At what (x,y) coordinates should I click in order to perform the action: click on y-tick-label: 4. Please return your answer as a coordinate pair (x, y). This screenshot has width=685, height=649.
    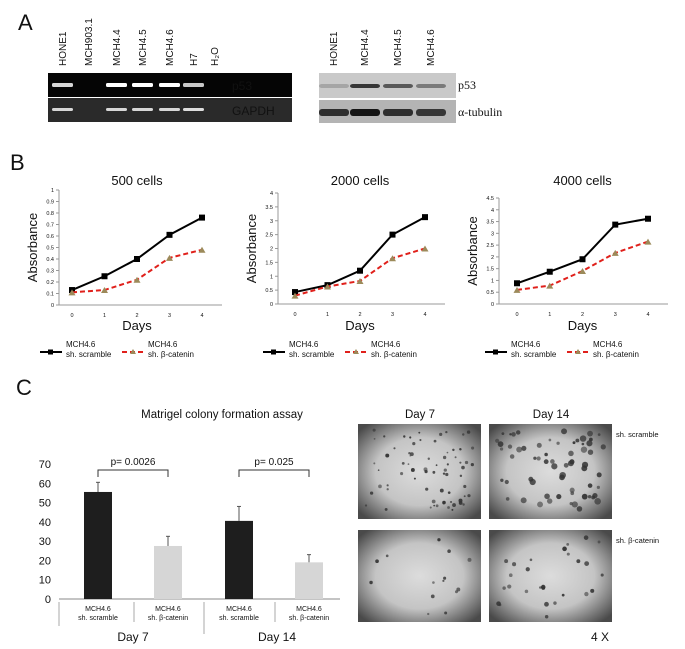
    Looking at the image, I should click on (271, 194).